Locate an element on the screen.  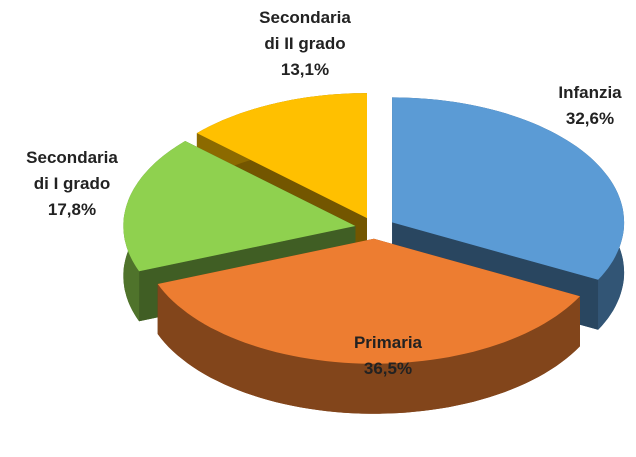
slice-label: Infanzia 32,6% is located at coordinates (575, 106).